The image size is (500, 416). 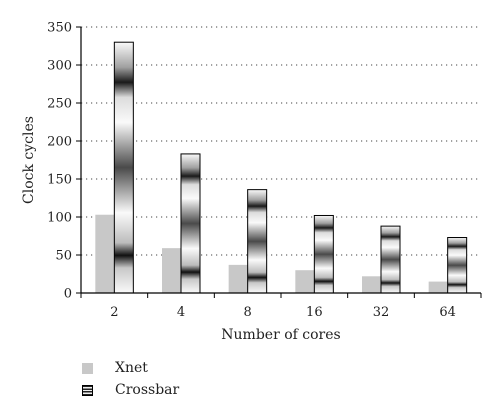 What do you see at coordinates (447, 312) in the screenshot?
I see `x-tick-label: 64` at bounding box center [447, 312].